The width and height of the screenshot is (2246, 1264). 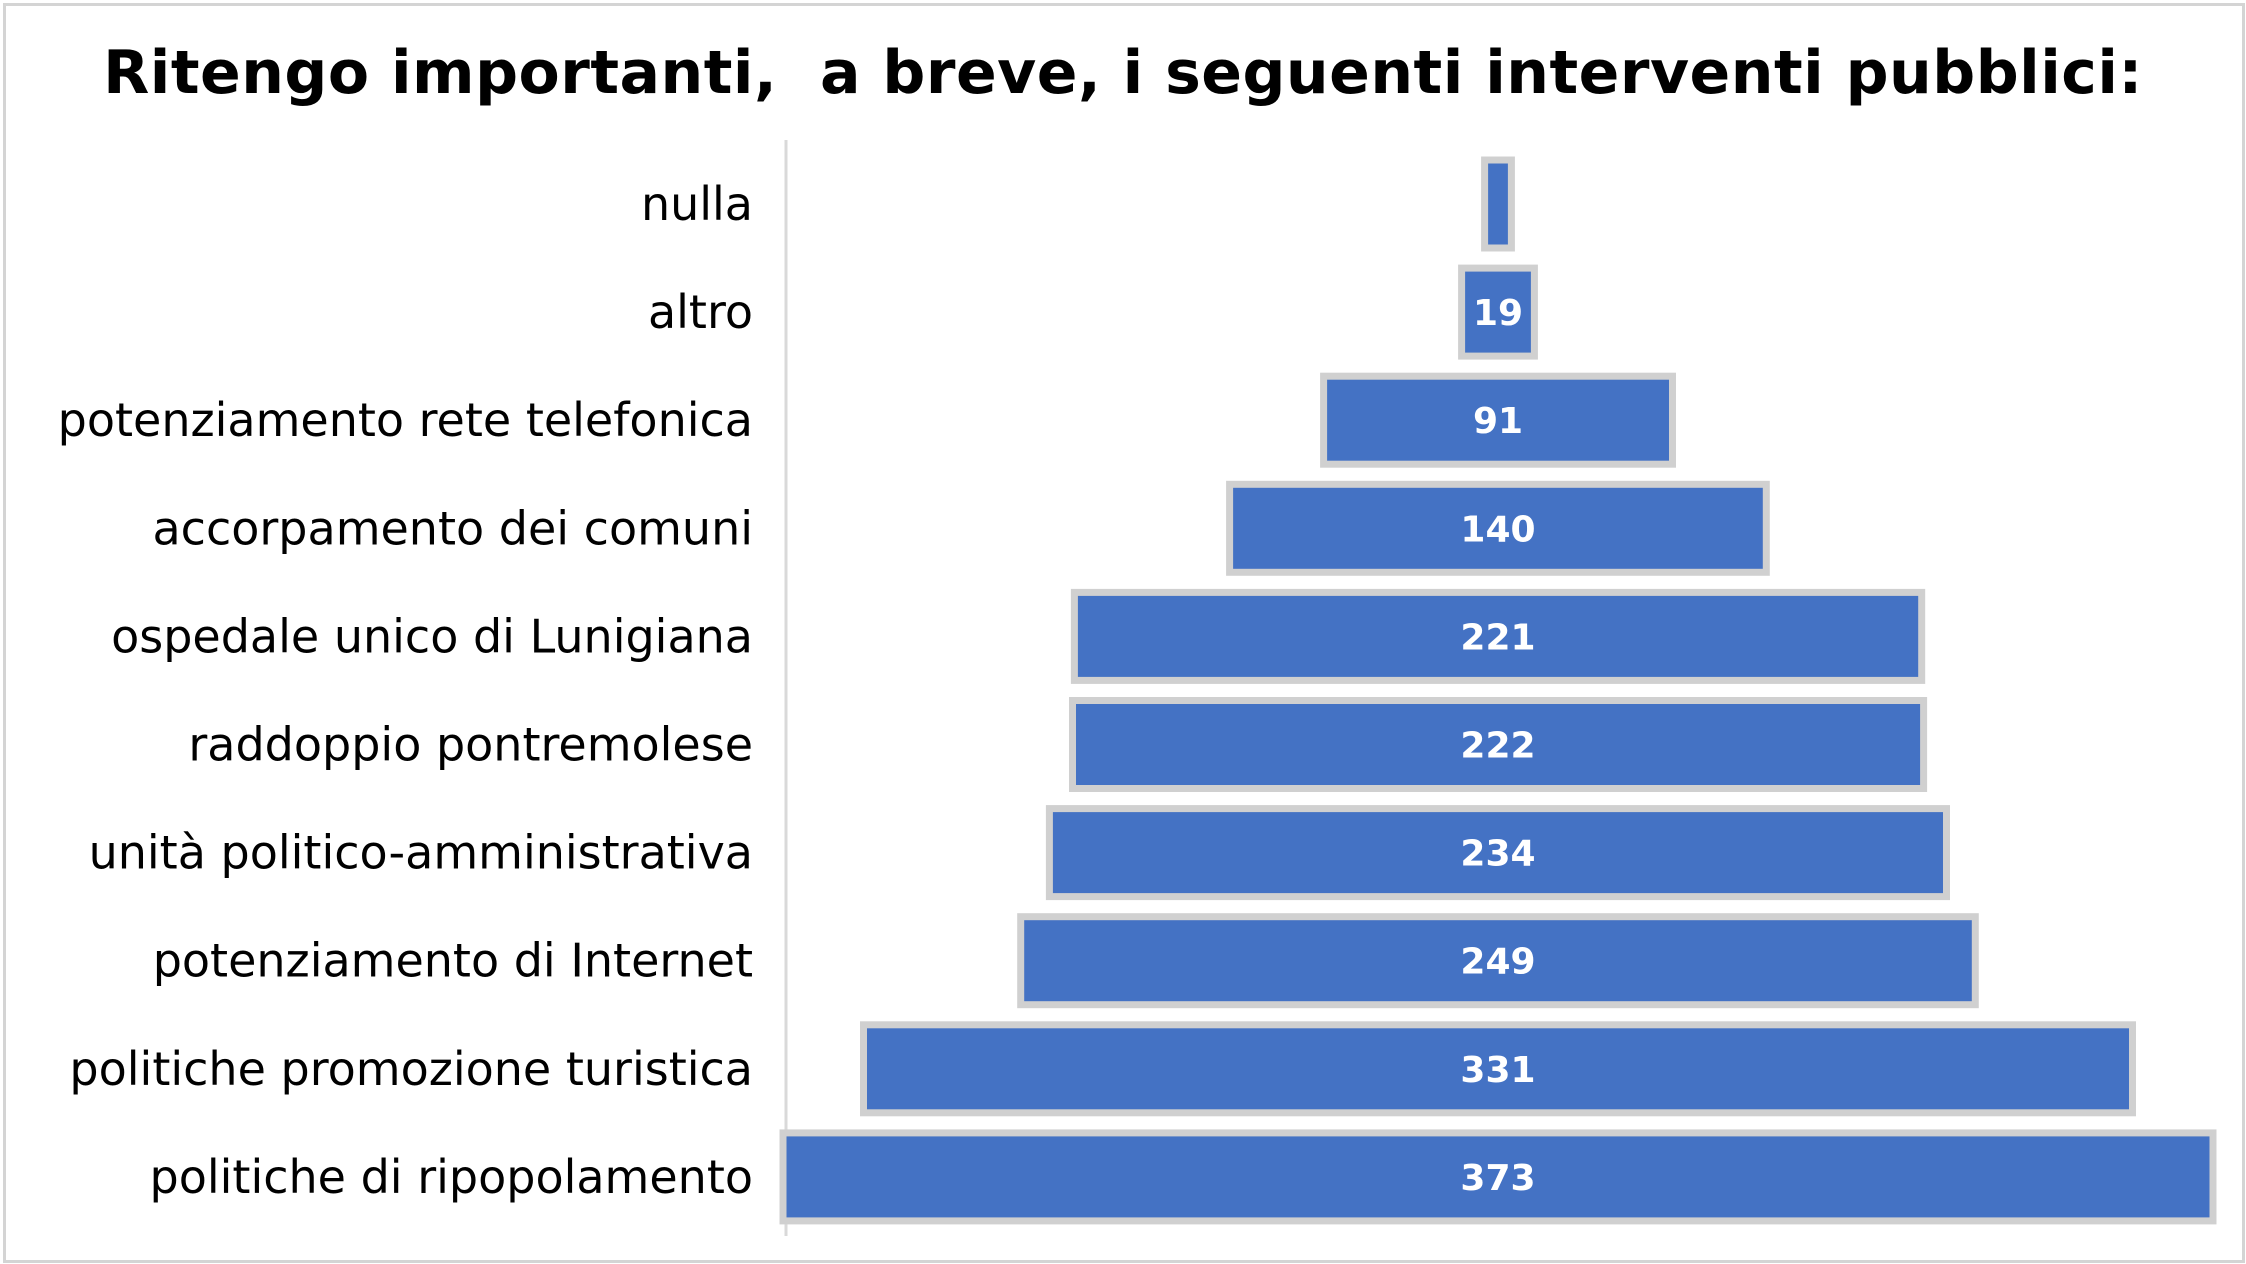 What do you see at coordinates (432, 636) in the screenshot?
I see `category-label: ospedale unico di Lunigiana` at bounding box center [432, 636].